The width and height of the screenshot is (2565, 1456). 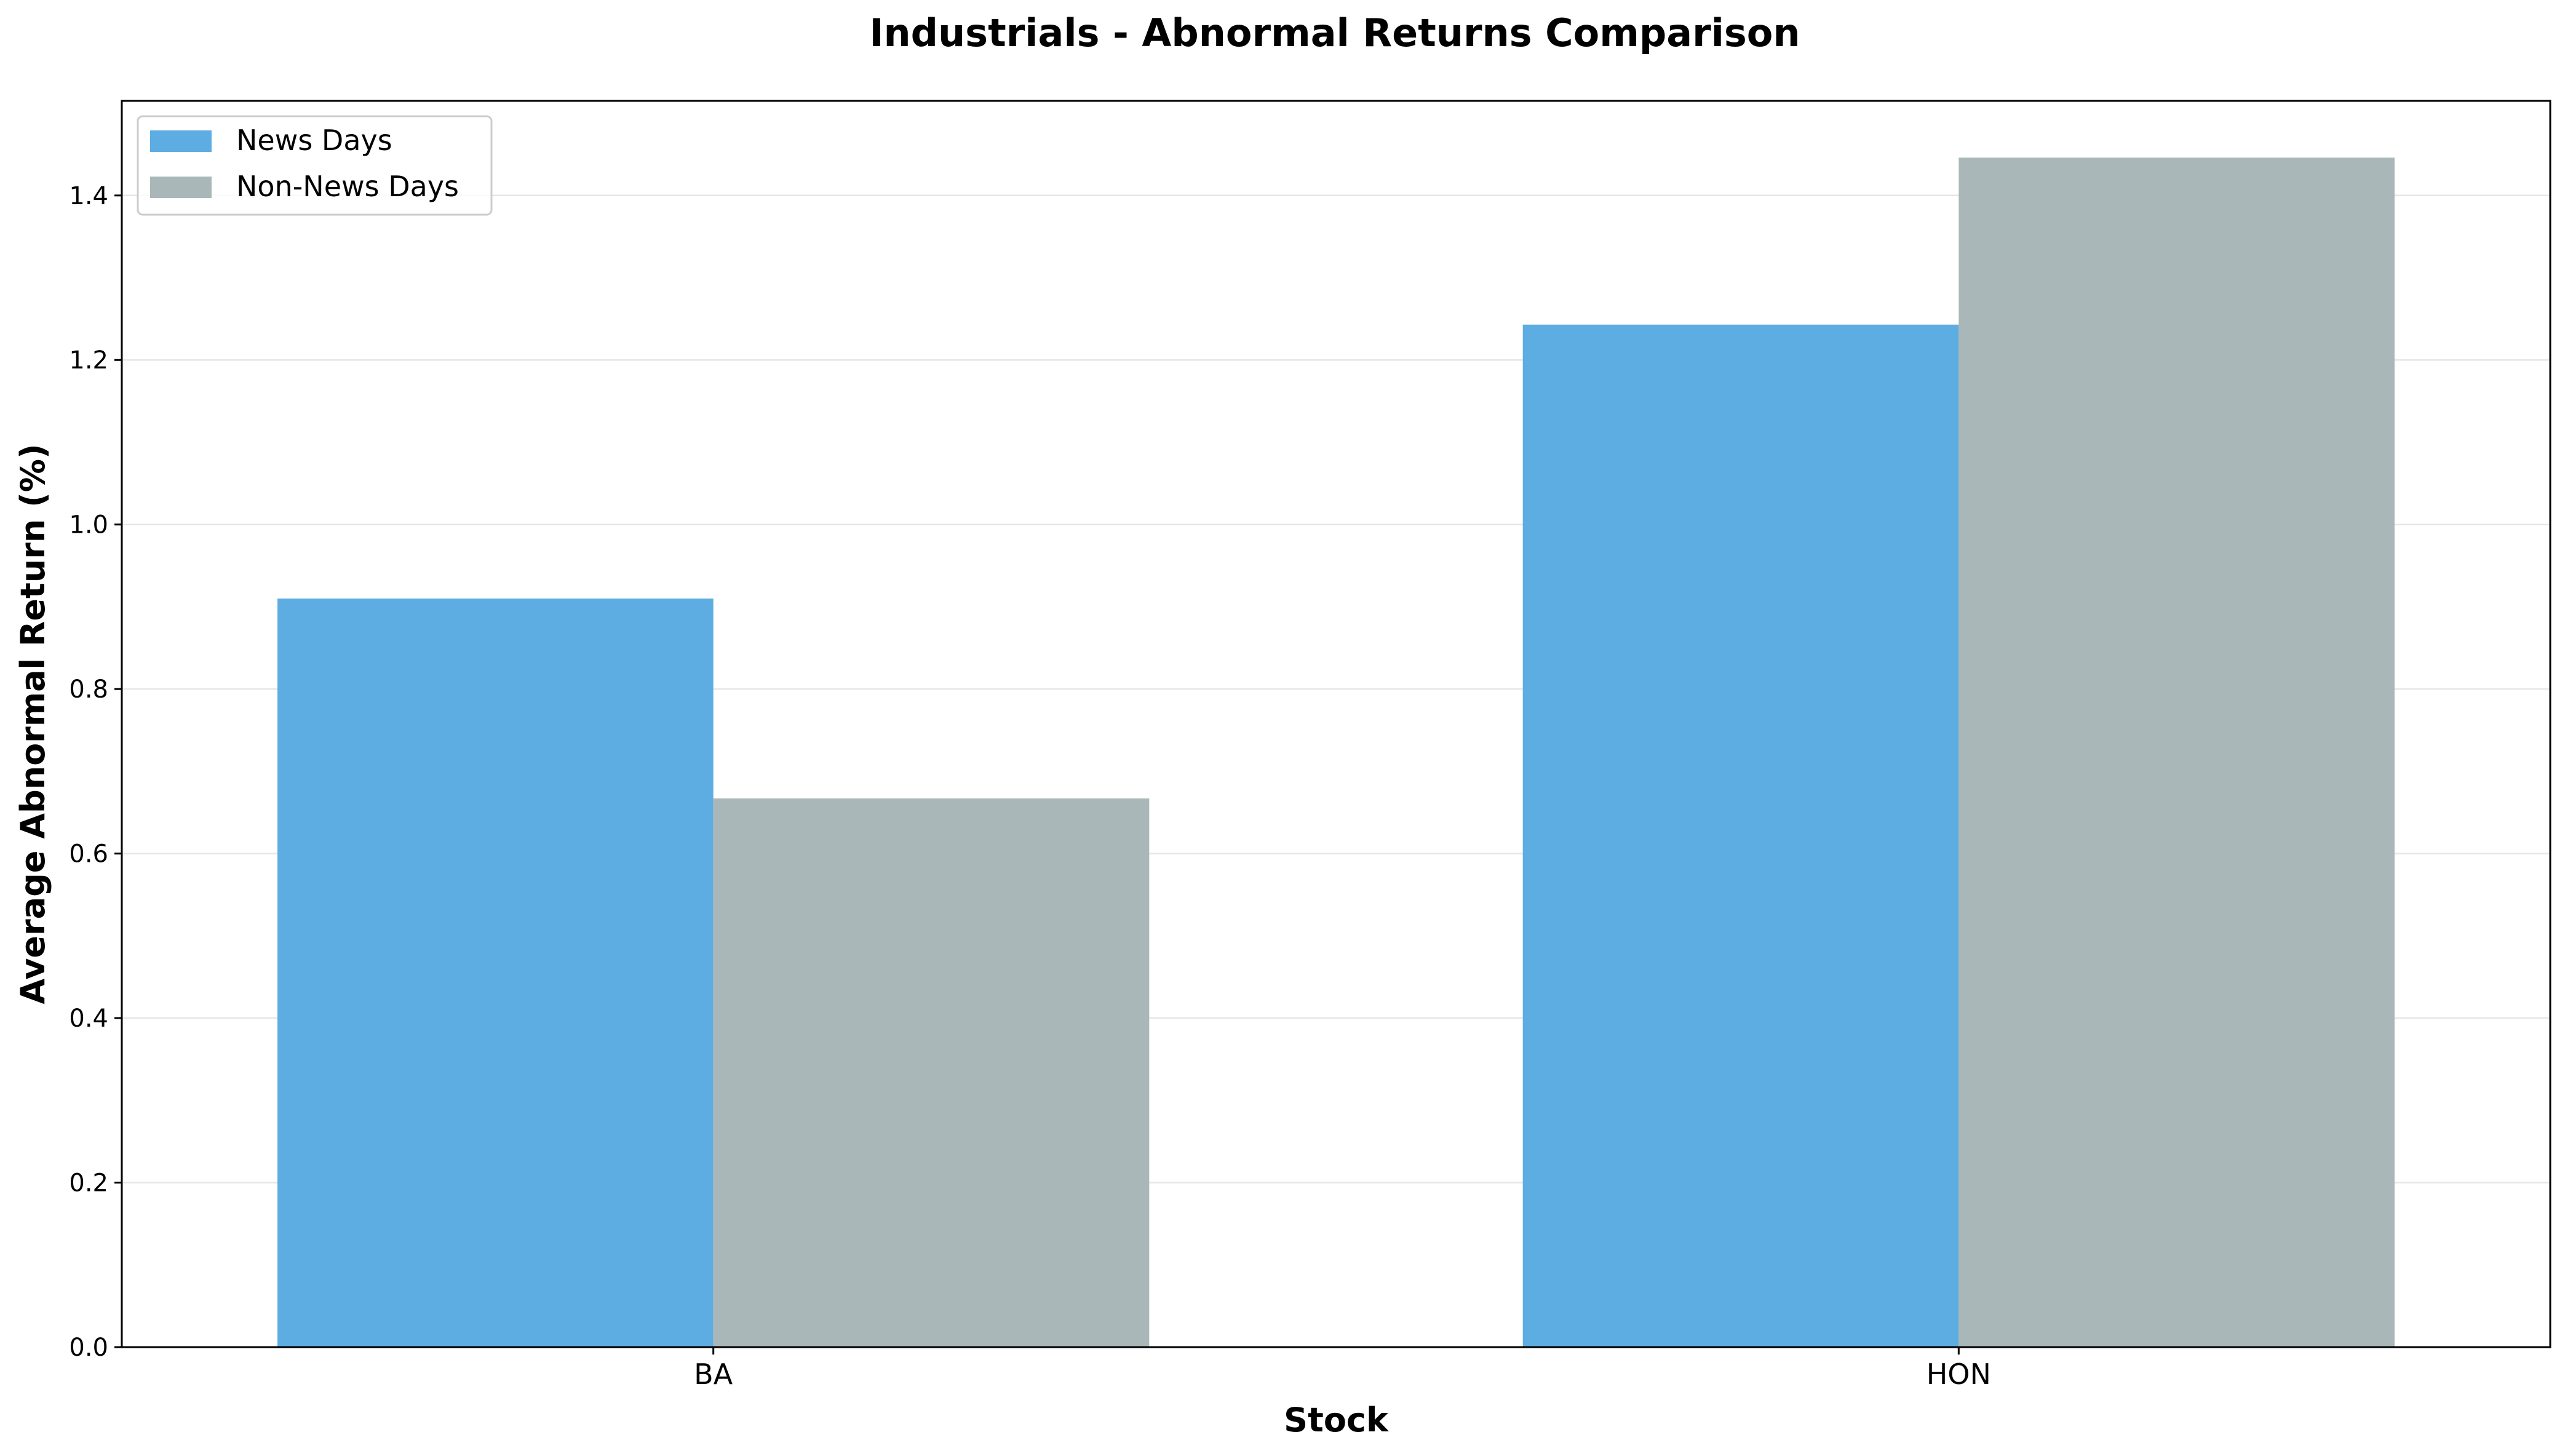 What do you see at coordinates (88, 689) in the screenshot?
I see `y-tick-label: 0.8` at bounding box center [88, 689].